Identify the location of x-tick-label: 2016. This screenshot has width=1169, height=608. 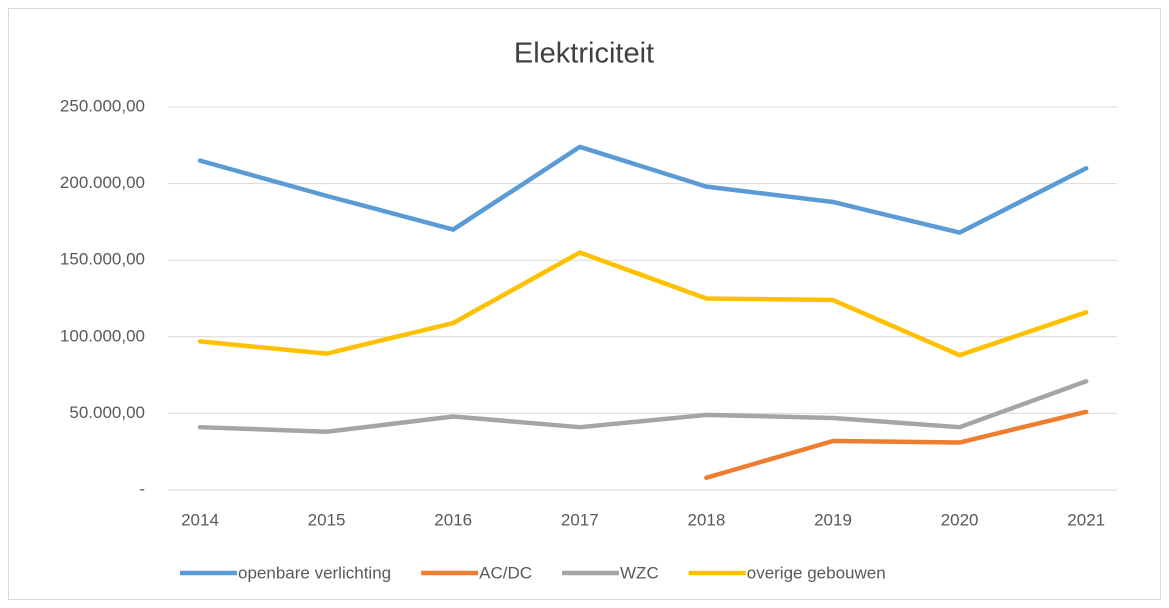
(453, 519).